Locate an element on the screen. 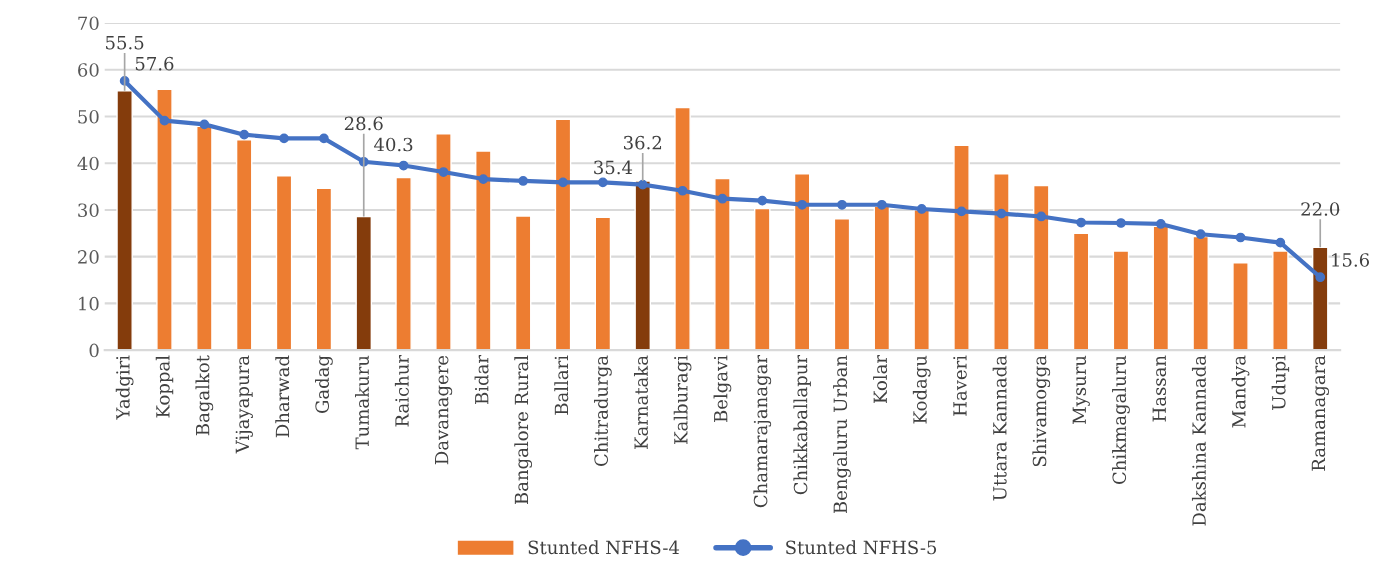 The width and height of the screenshot is (1396, 574). y-tick-label: 20 is located at coordinates (88, 257).